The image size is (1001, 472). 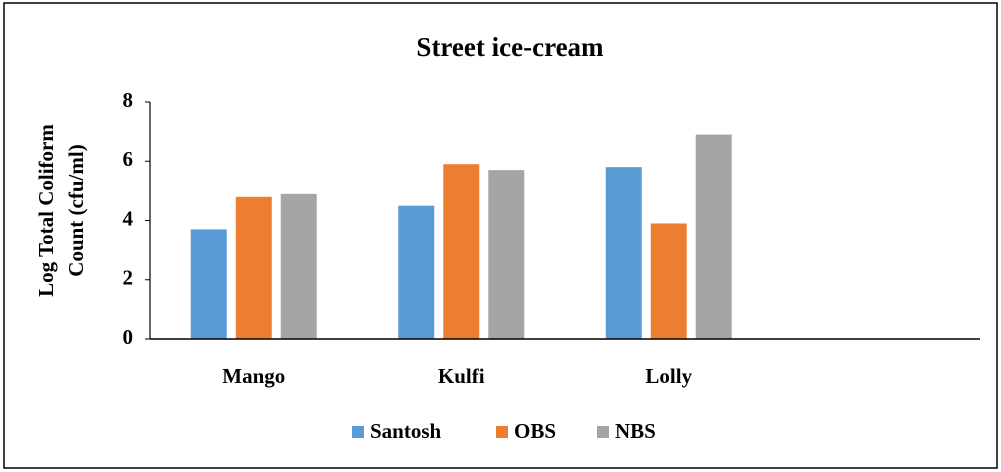 What do you see at coordinates (128, 100) in the screenshot?
I see `y-tick-label: 8` at bounding box center [128, 100].